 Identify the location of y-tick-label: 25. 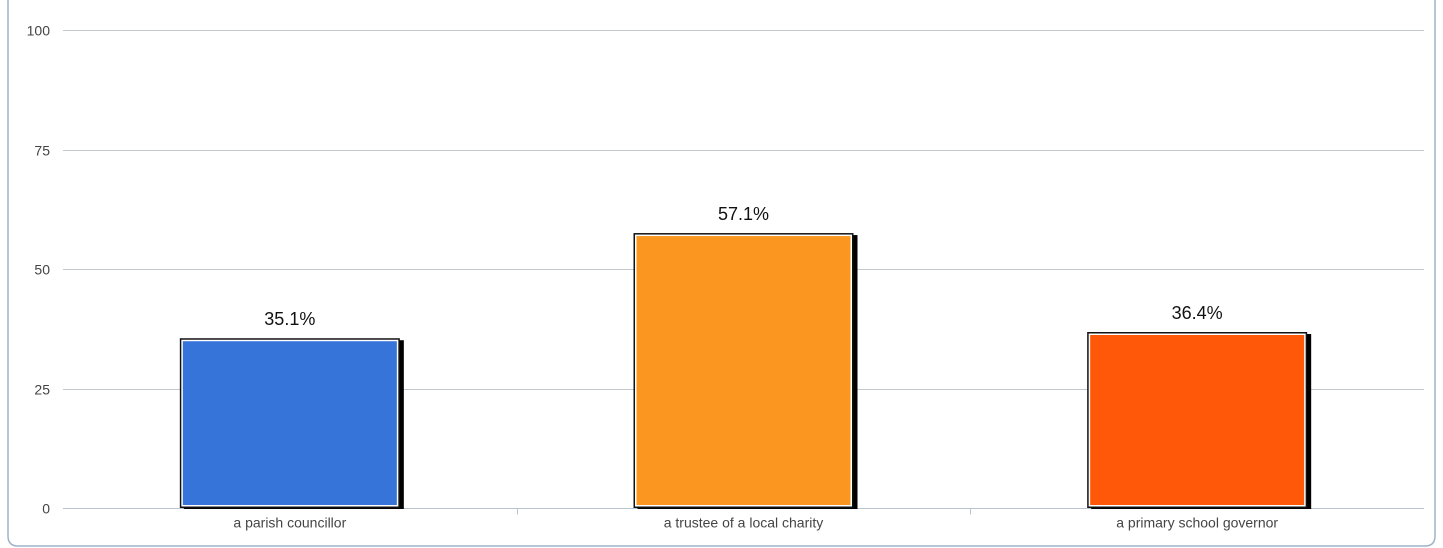
(42, 390).